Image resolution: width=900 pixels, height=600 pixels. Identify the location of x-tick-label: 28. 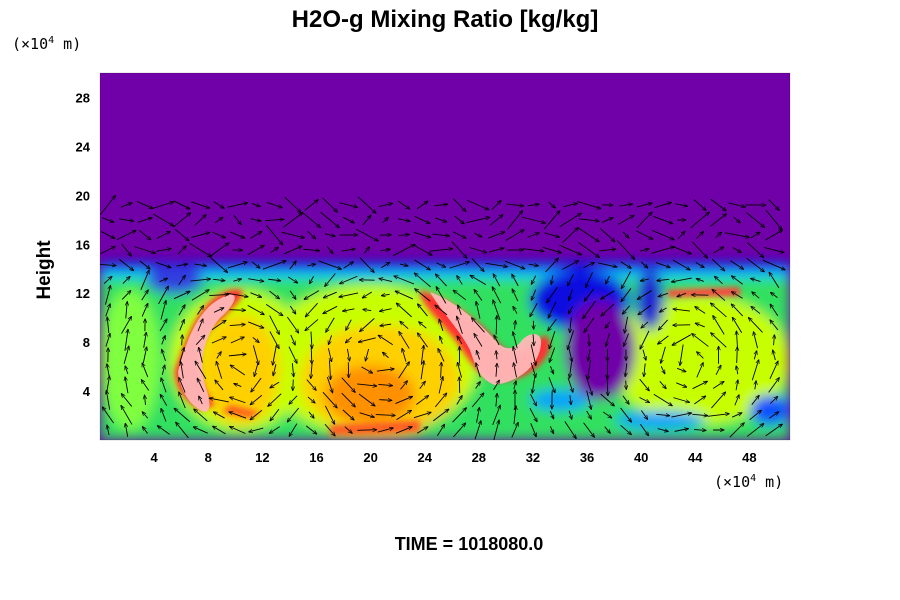
(479, 457).